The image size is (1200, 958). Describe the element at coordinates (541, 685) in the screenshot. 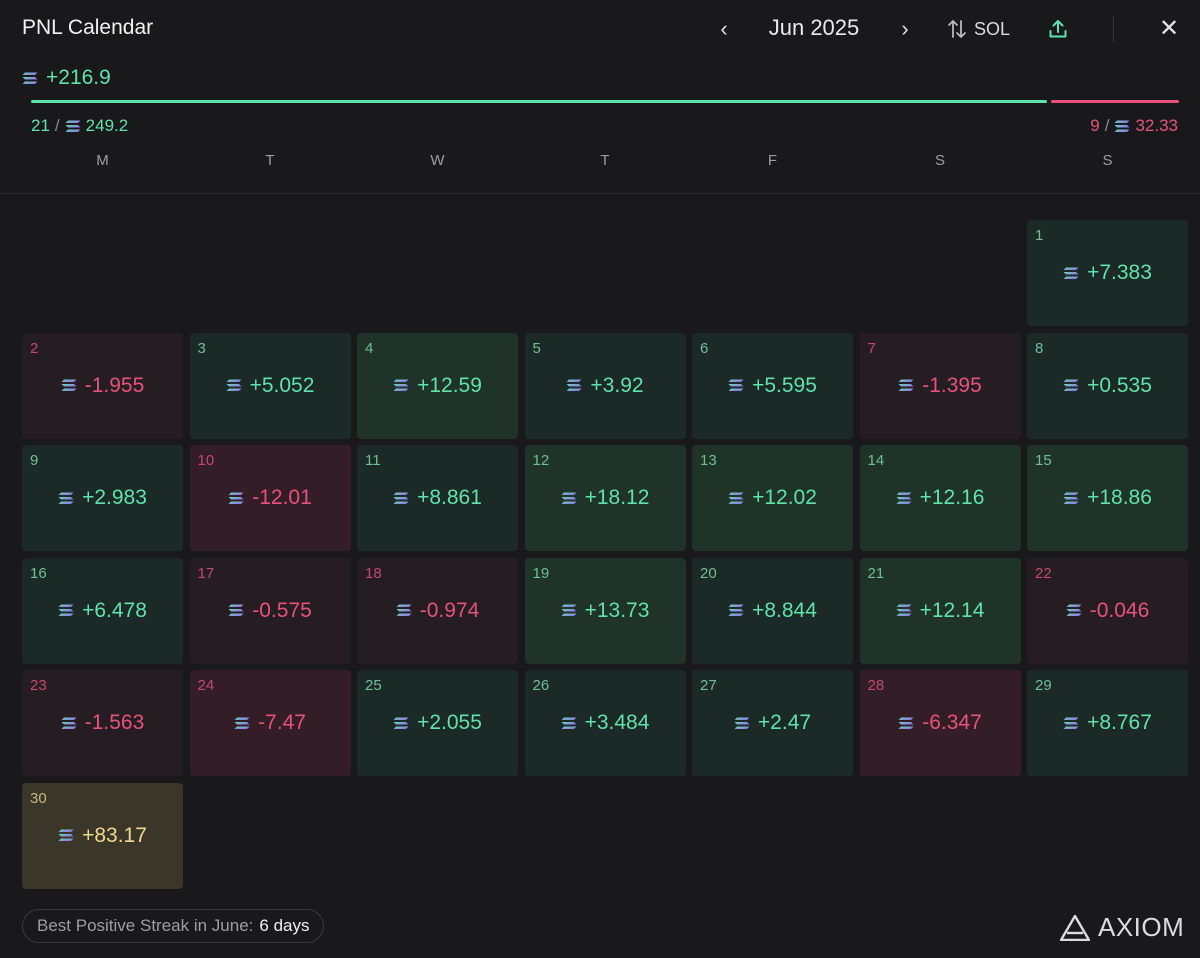

I see `day-number: 26` at that location.